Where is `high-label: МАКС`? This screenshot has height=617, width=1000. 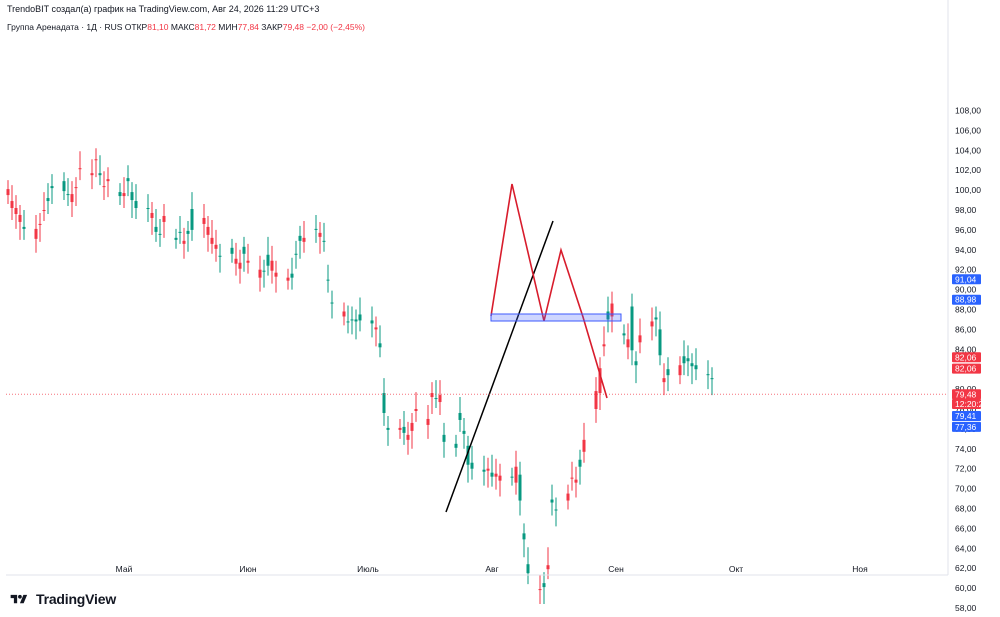 high-label: МАКС is located at coordinates (182, 27).